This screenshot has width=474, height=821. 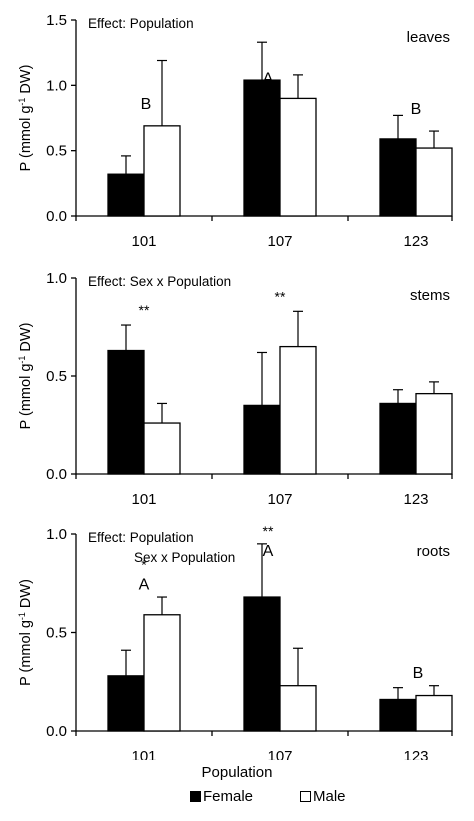 I want to click on effect-text: Effect: Sex x Population, so click(x=159, y=281).